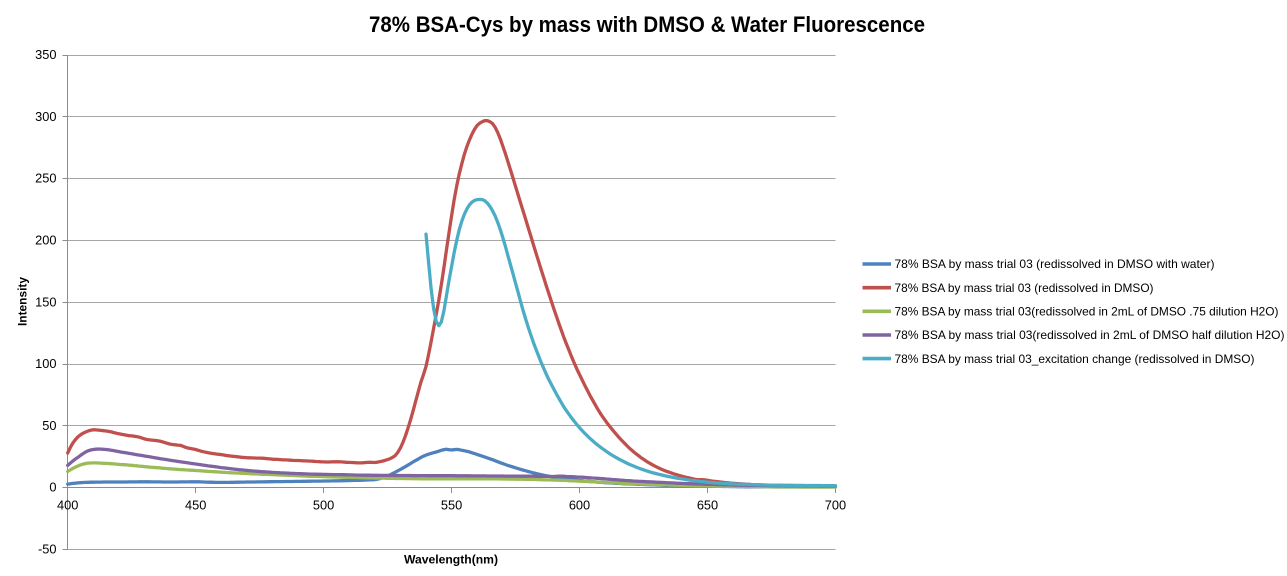 Image resolution: width=1287 pixels, height=576 pixels. What do you see at coordinates (451, 560) in the screenshot?
I see `svg-text: Wavelength(nm)` at bounding box center [451, 560].